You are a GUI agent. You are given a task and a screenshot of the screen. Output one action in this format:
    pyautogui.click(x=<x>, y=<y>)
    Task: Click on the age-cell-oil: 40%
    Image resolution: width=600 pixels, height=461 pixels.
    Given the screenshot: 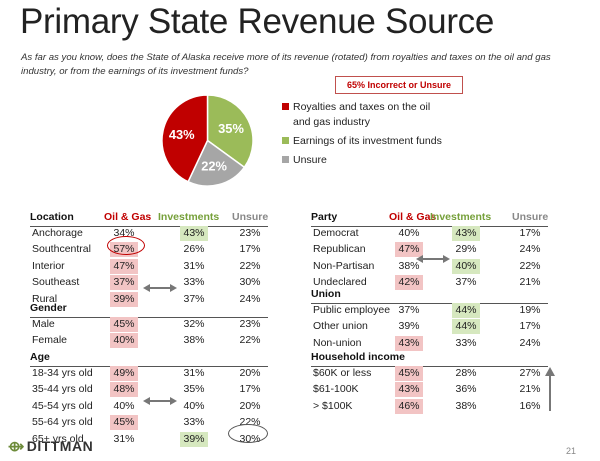 What is the action you would take?
    pyautogui.click(x=124, y=405)
    